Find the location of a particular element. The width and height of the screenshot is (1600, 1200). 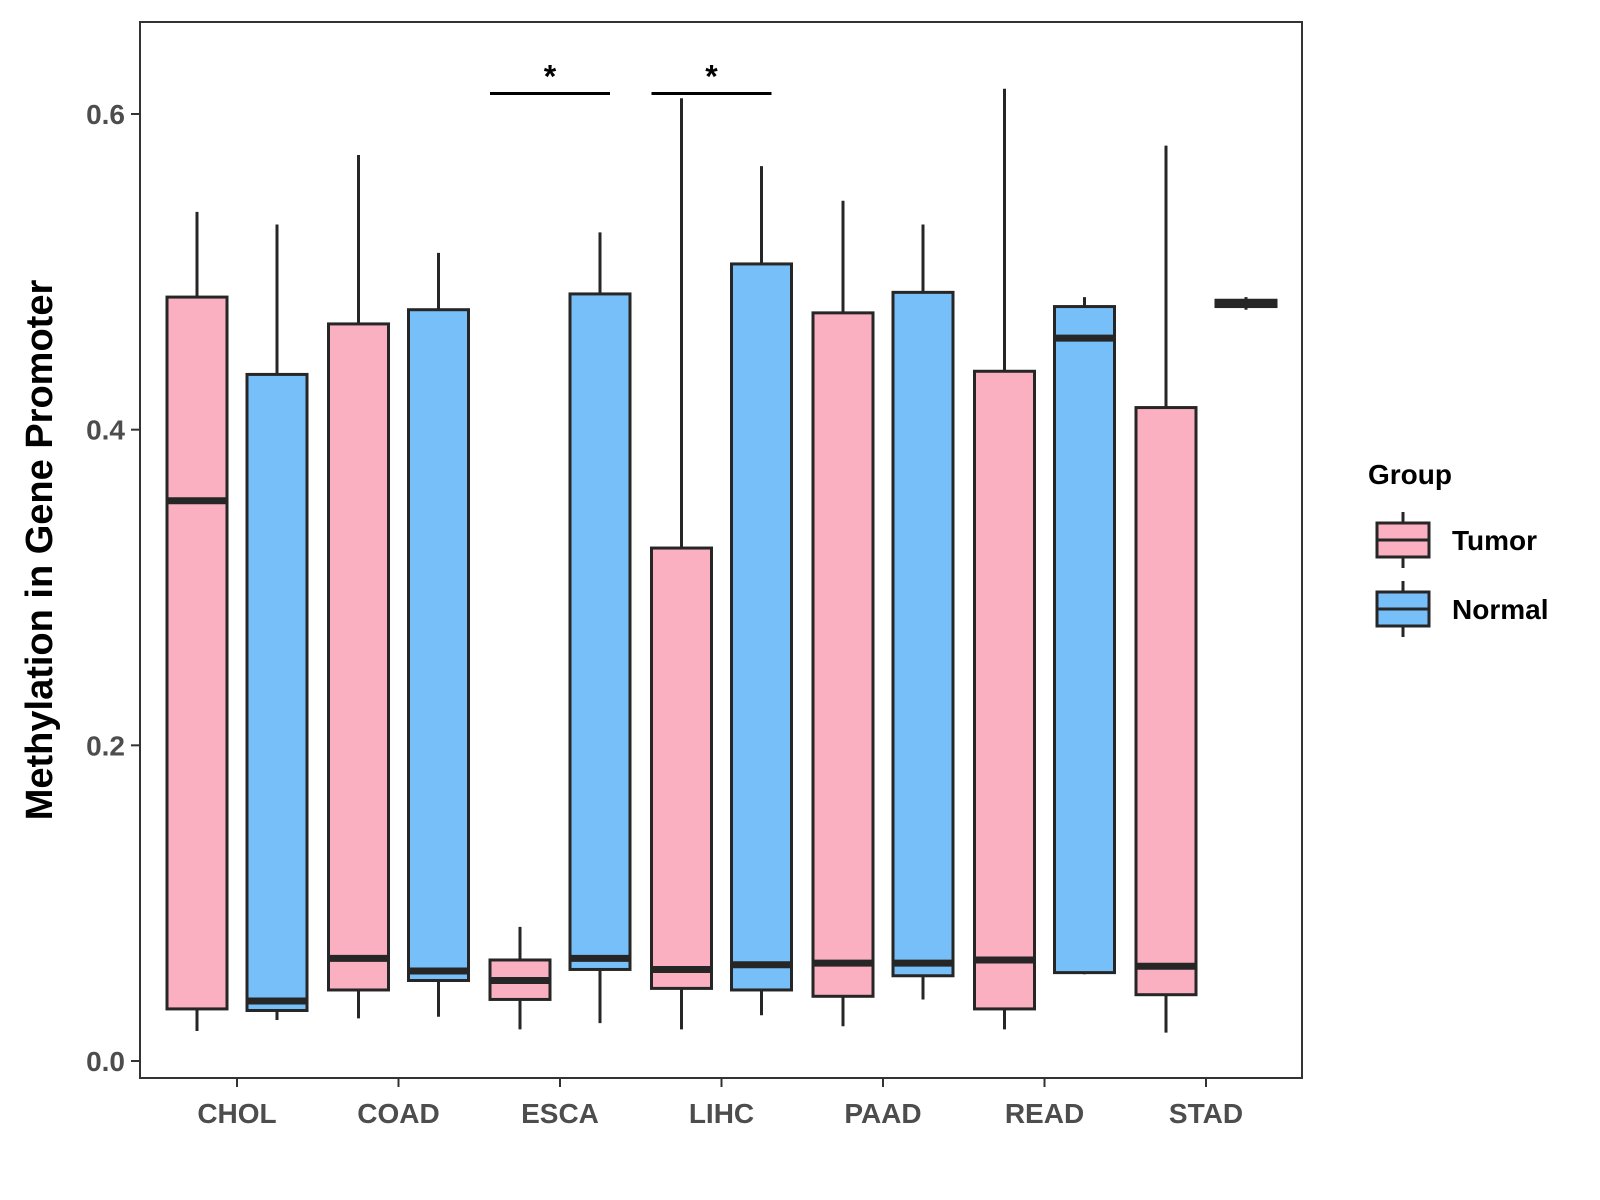

legend-item-tumor: Tumor is located at coordinates (1456, 540).